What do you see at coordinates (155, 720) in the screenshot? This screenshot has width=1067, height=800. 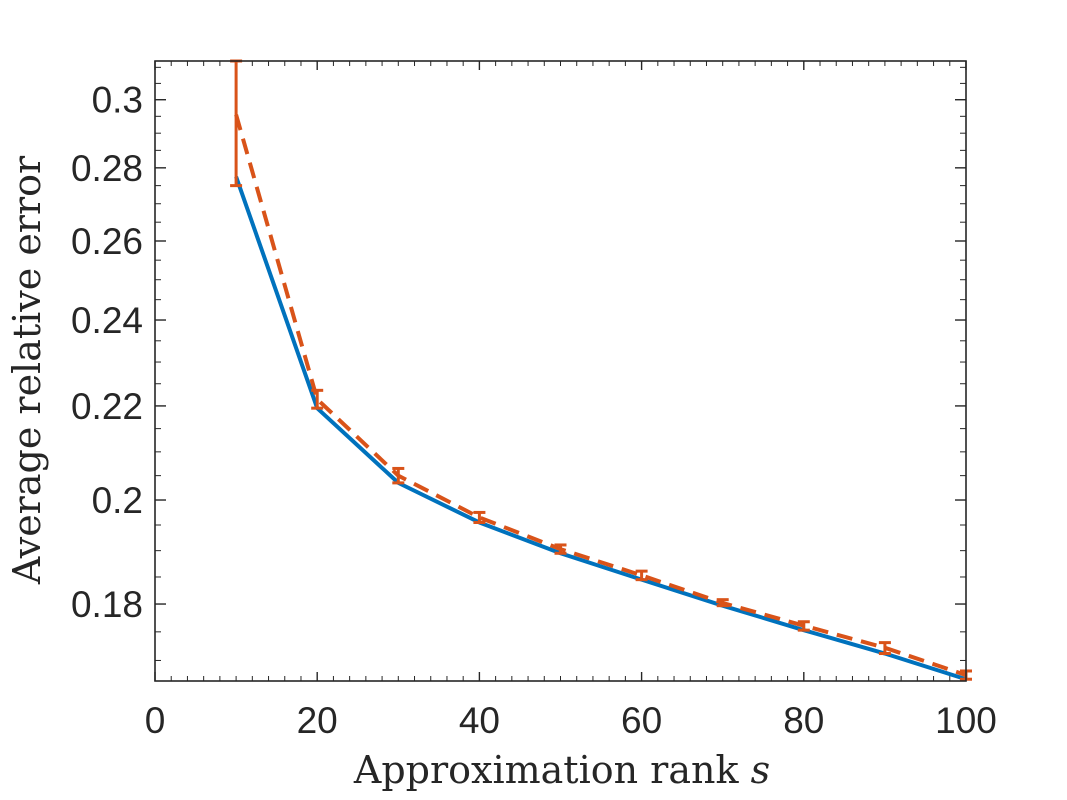 I see `x-tick-label: 0` at bounding box center [155, 720].